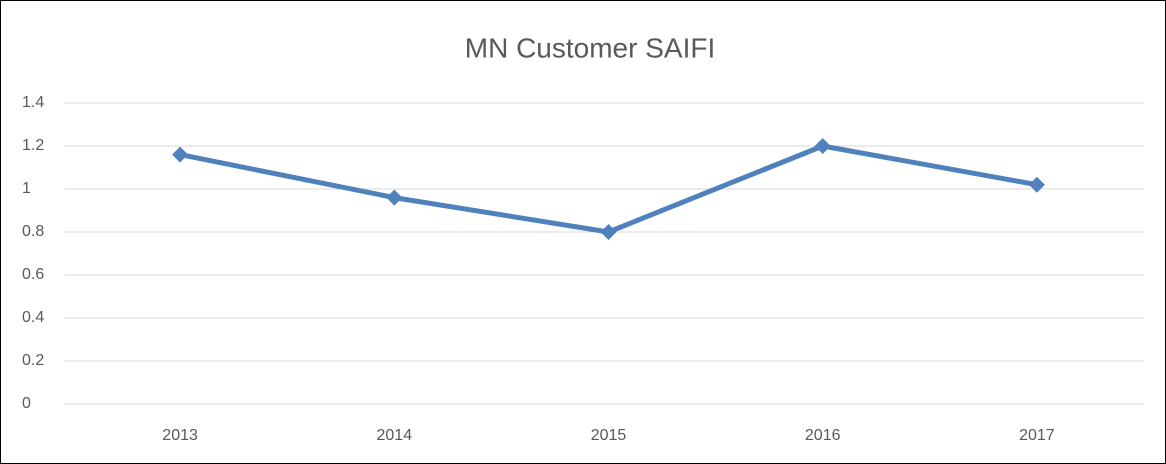 This screenshot has width=1166, height=464. I want to click on x-tick-label: 2015, so click(609, 435).